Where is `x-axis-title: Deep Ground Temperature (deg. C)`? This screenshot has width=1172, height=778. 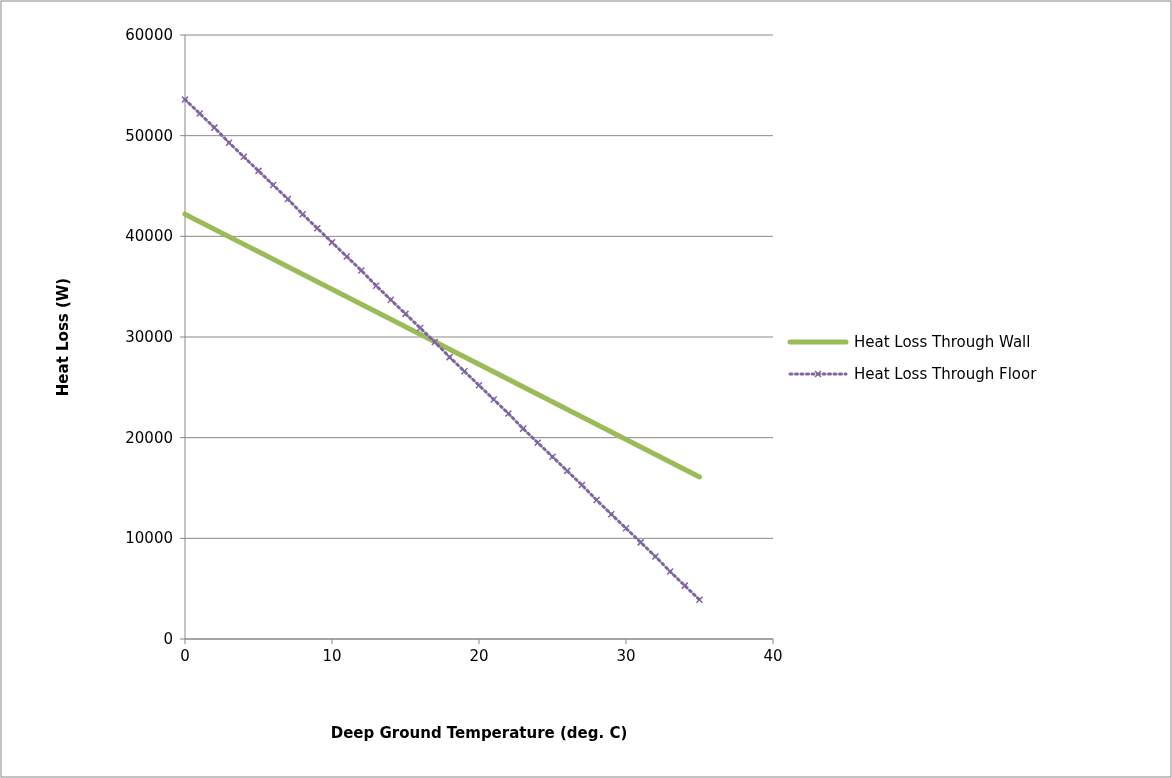
x-axis-title: Deep Ground Temperature (deg. C) is located at coordinates (479, 733).